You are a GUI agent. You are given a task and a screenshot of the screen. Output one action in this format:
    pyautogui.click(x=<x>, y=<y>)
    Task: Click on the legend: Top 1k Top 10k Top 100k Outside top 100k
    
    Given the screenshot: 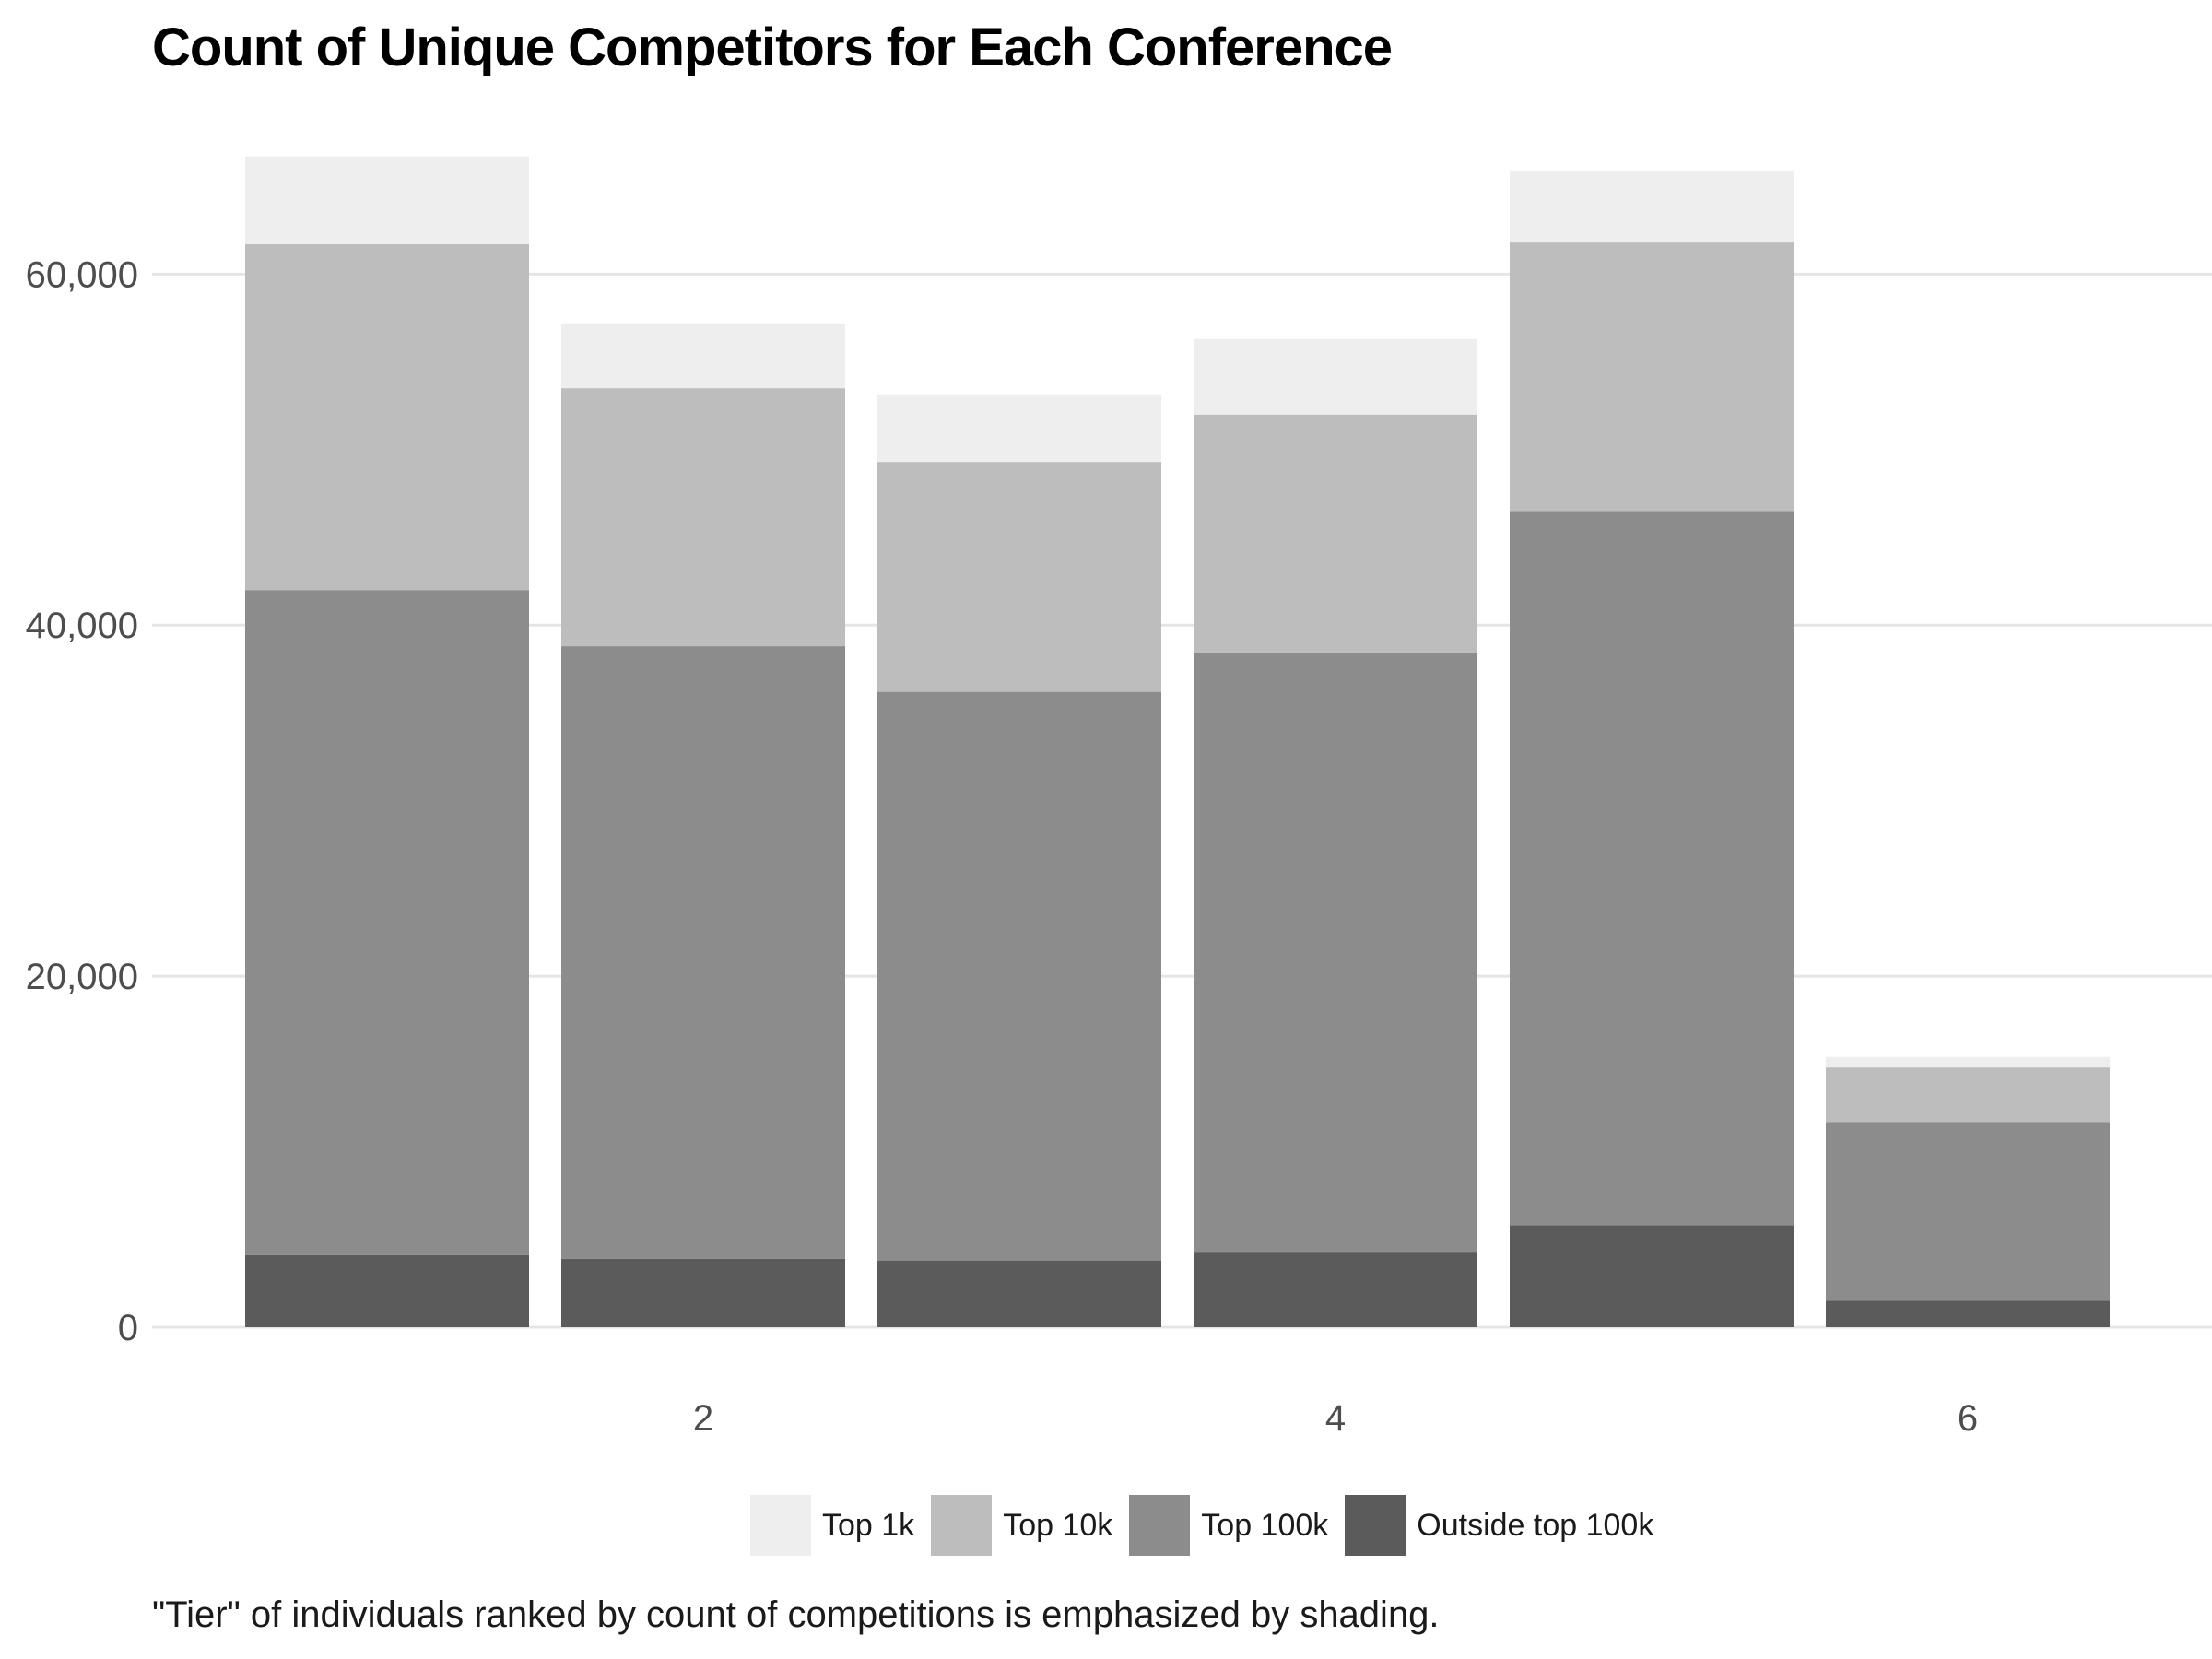 What is the action you would take?
    pyautogui.click(x=1210, y=1525)
    